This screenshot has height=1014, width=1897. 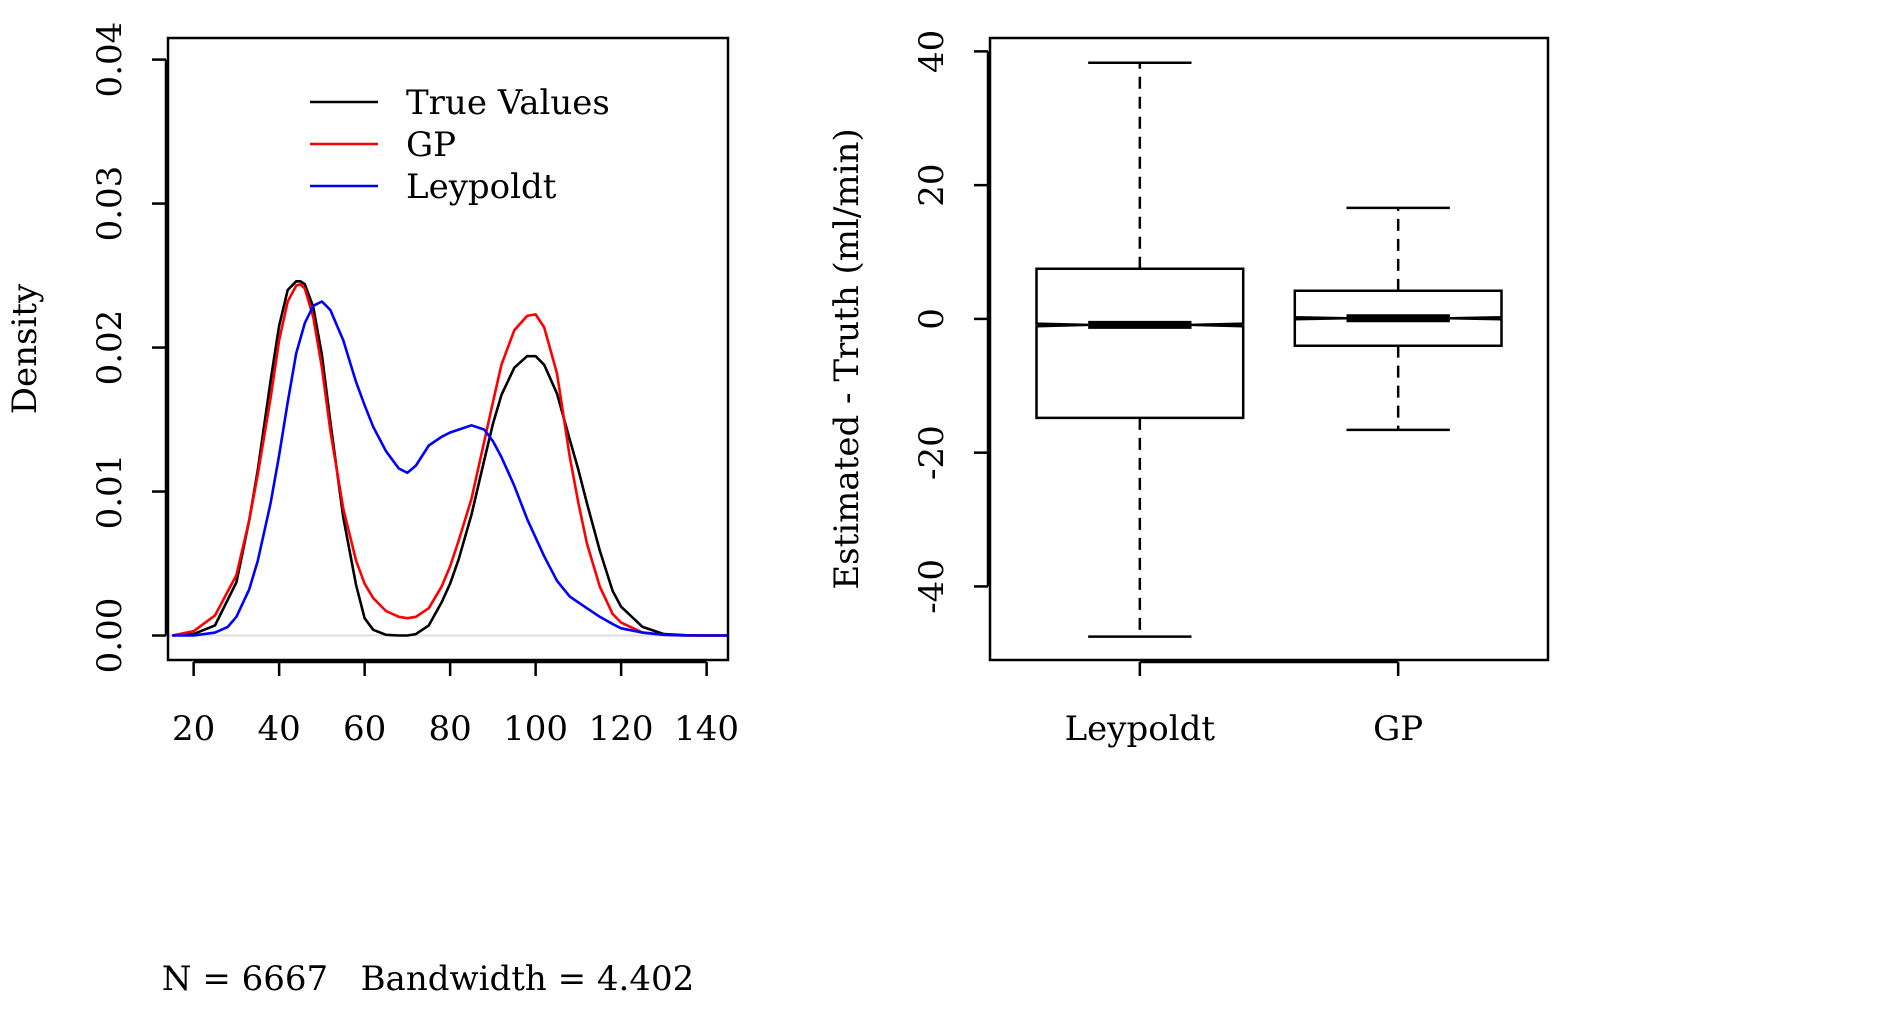 What do you see at coordinates (110, 348) in the screenshot?
I see `density-y-tick-label: 0.02` at bounding box center [110, 348].